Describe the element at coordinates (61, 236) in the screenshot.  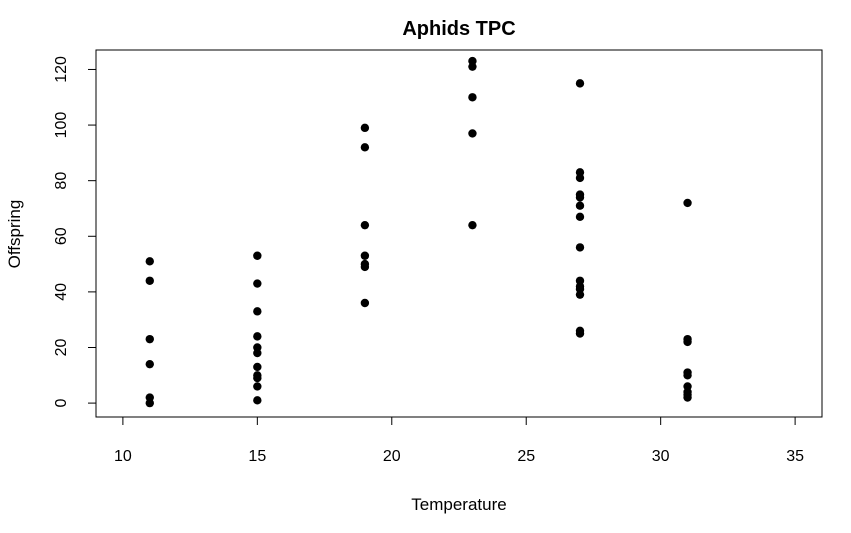
I see `y-tick-label: 60` at that location.